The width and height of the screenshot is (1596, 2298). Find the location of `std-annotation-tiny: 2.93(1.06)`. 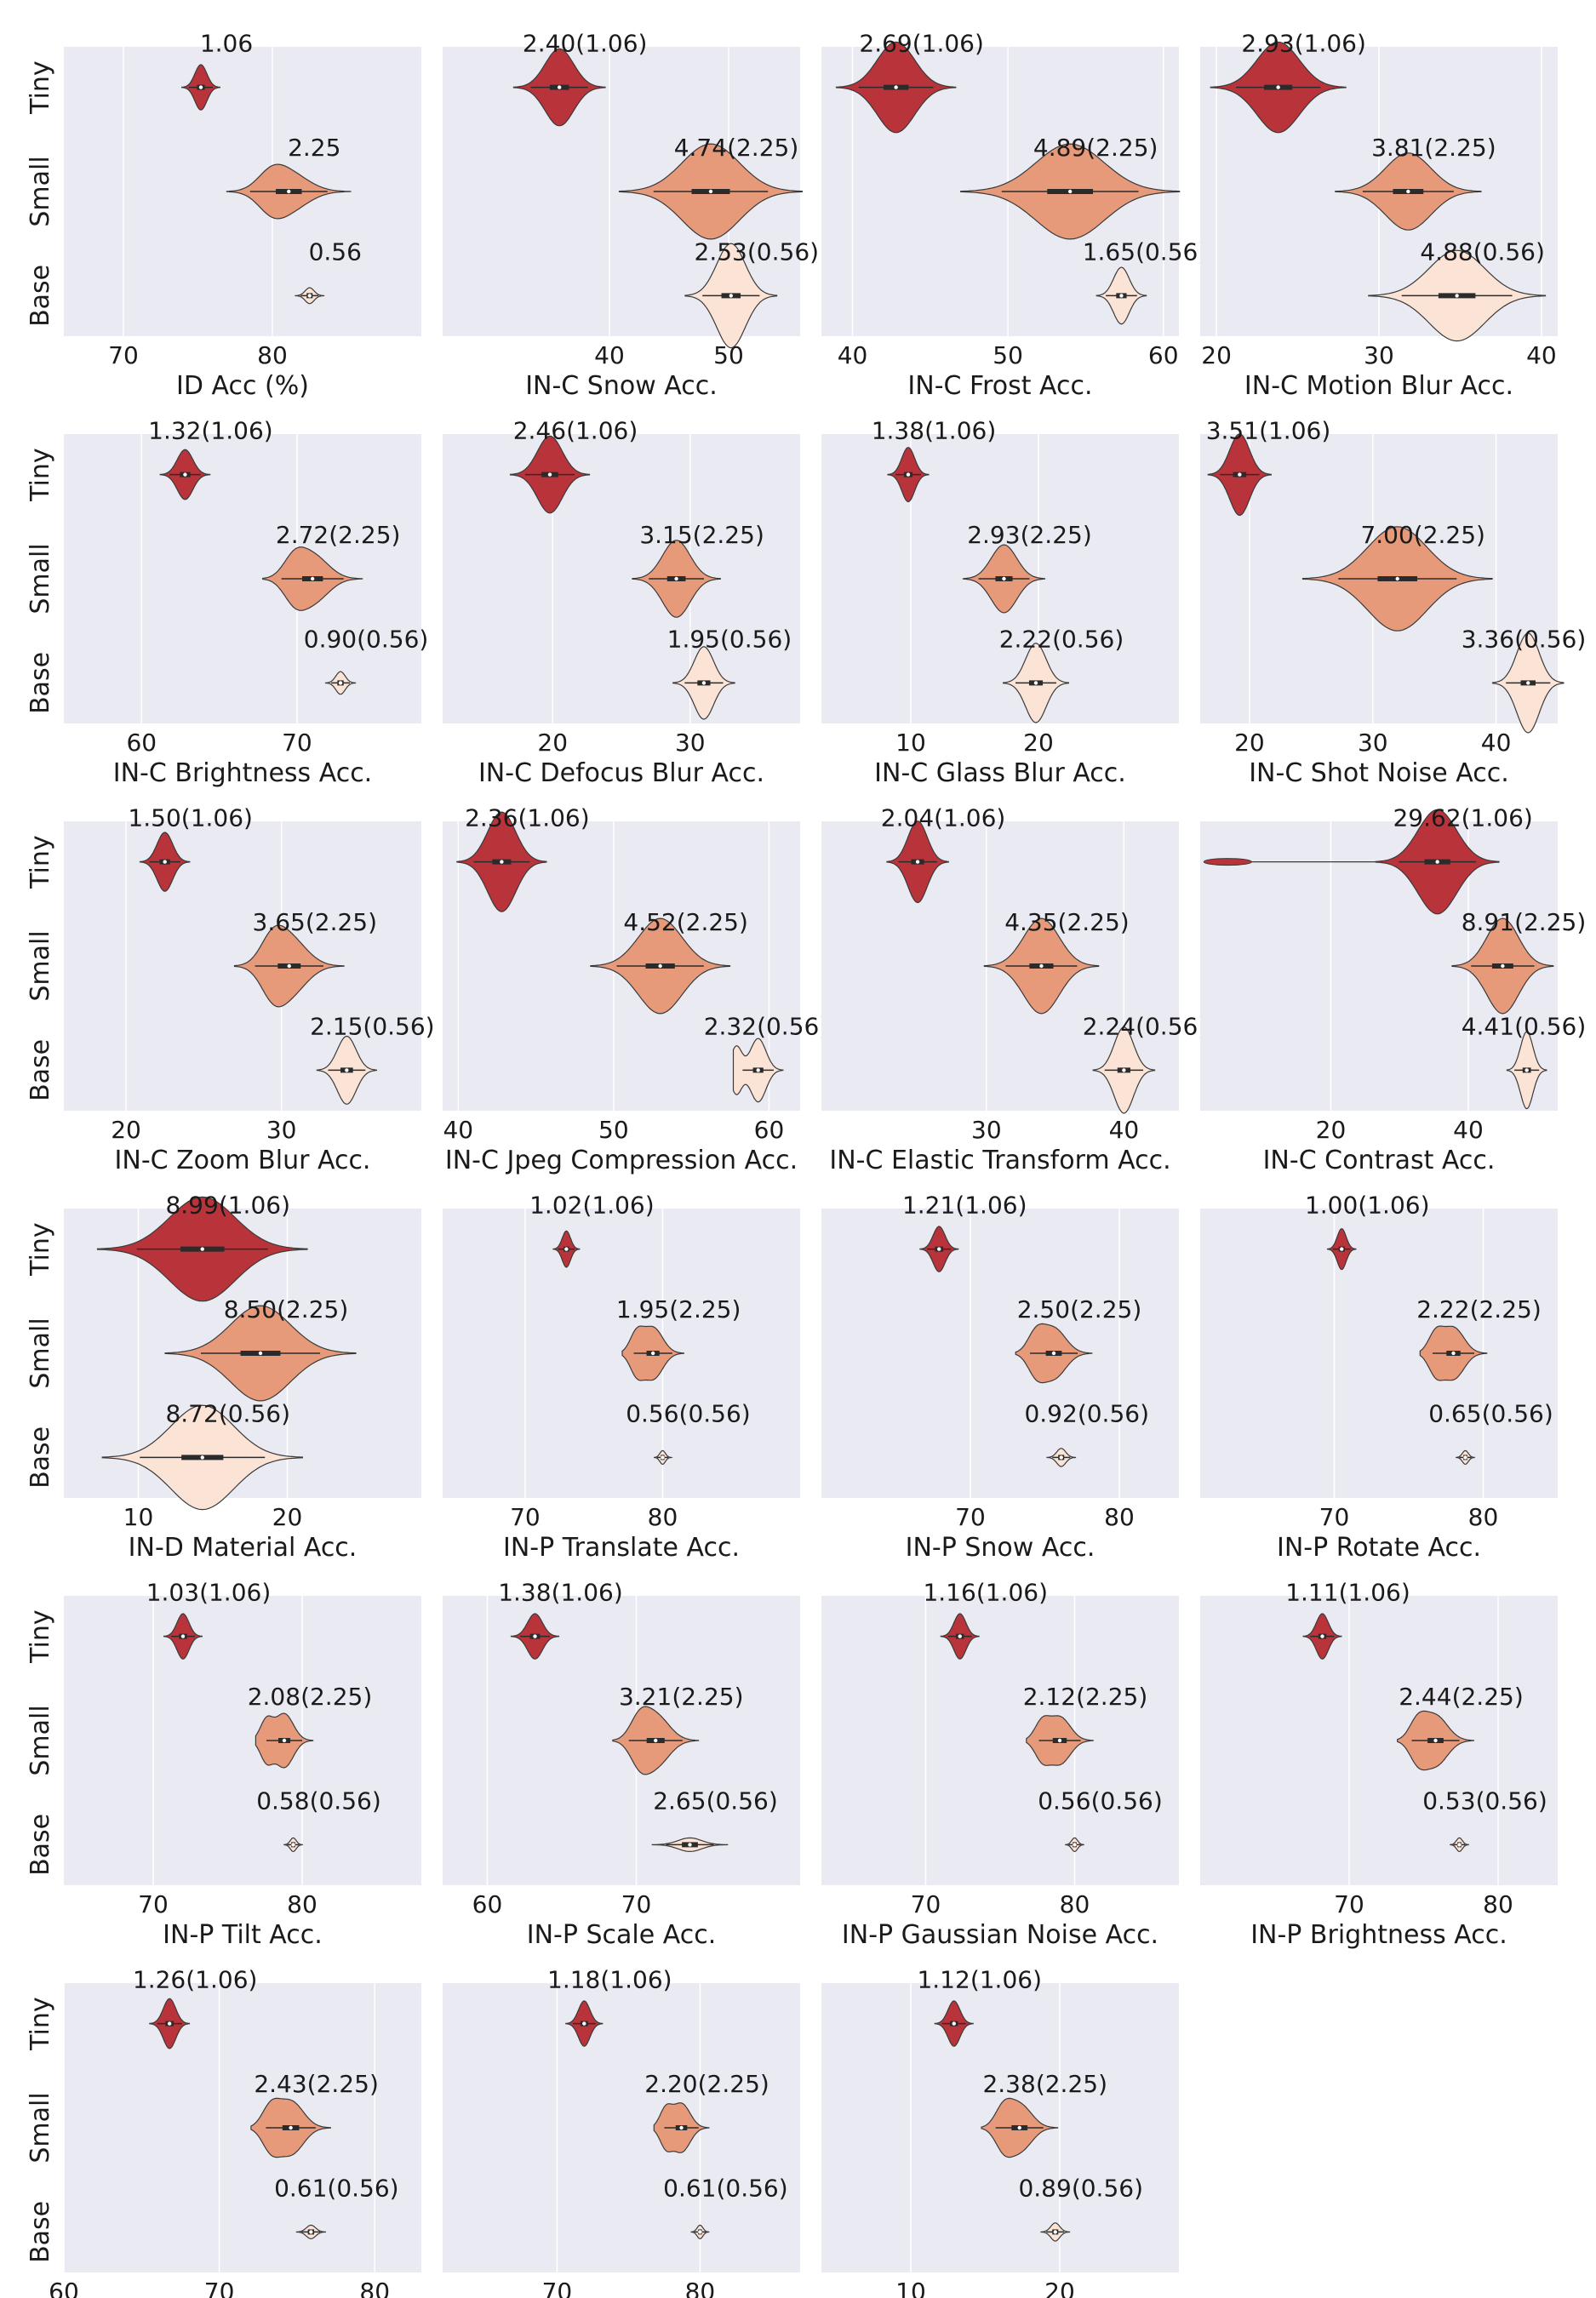

std-annotation-tiny: 2.93(1.06) is located at coordinates (1303, 44).